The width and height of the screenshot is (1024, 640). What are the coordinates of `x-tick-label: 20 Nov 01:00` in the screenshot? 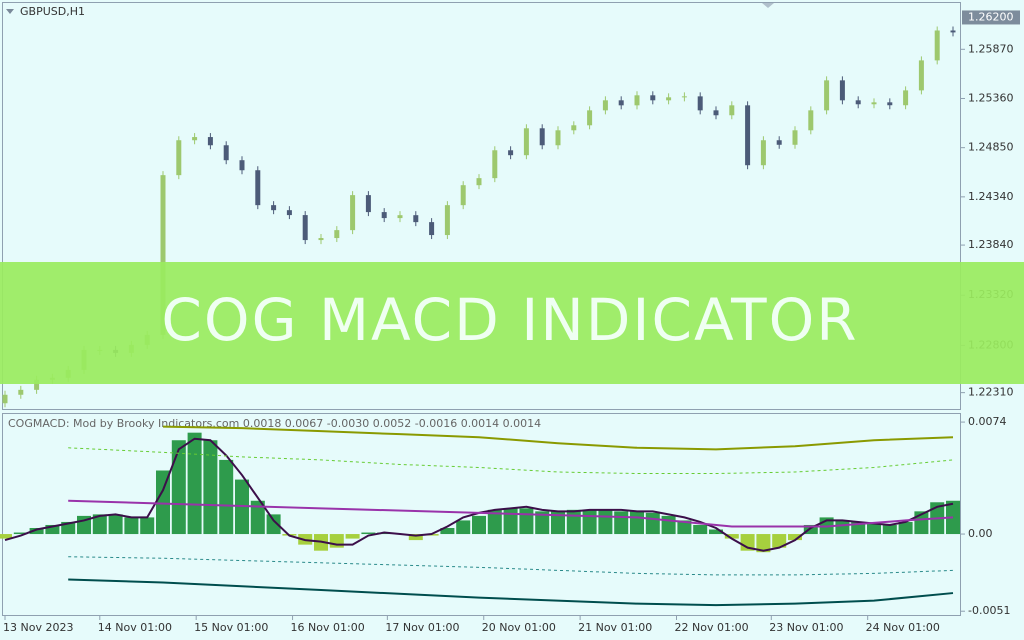 It's located at (519, 627).